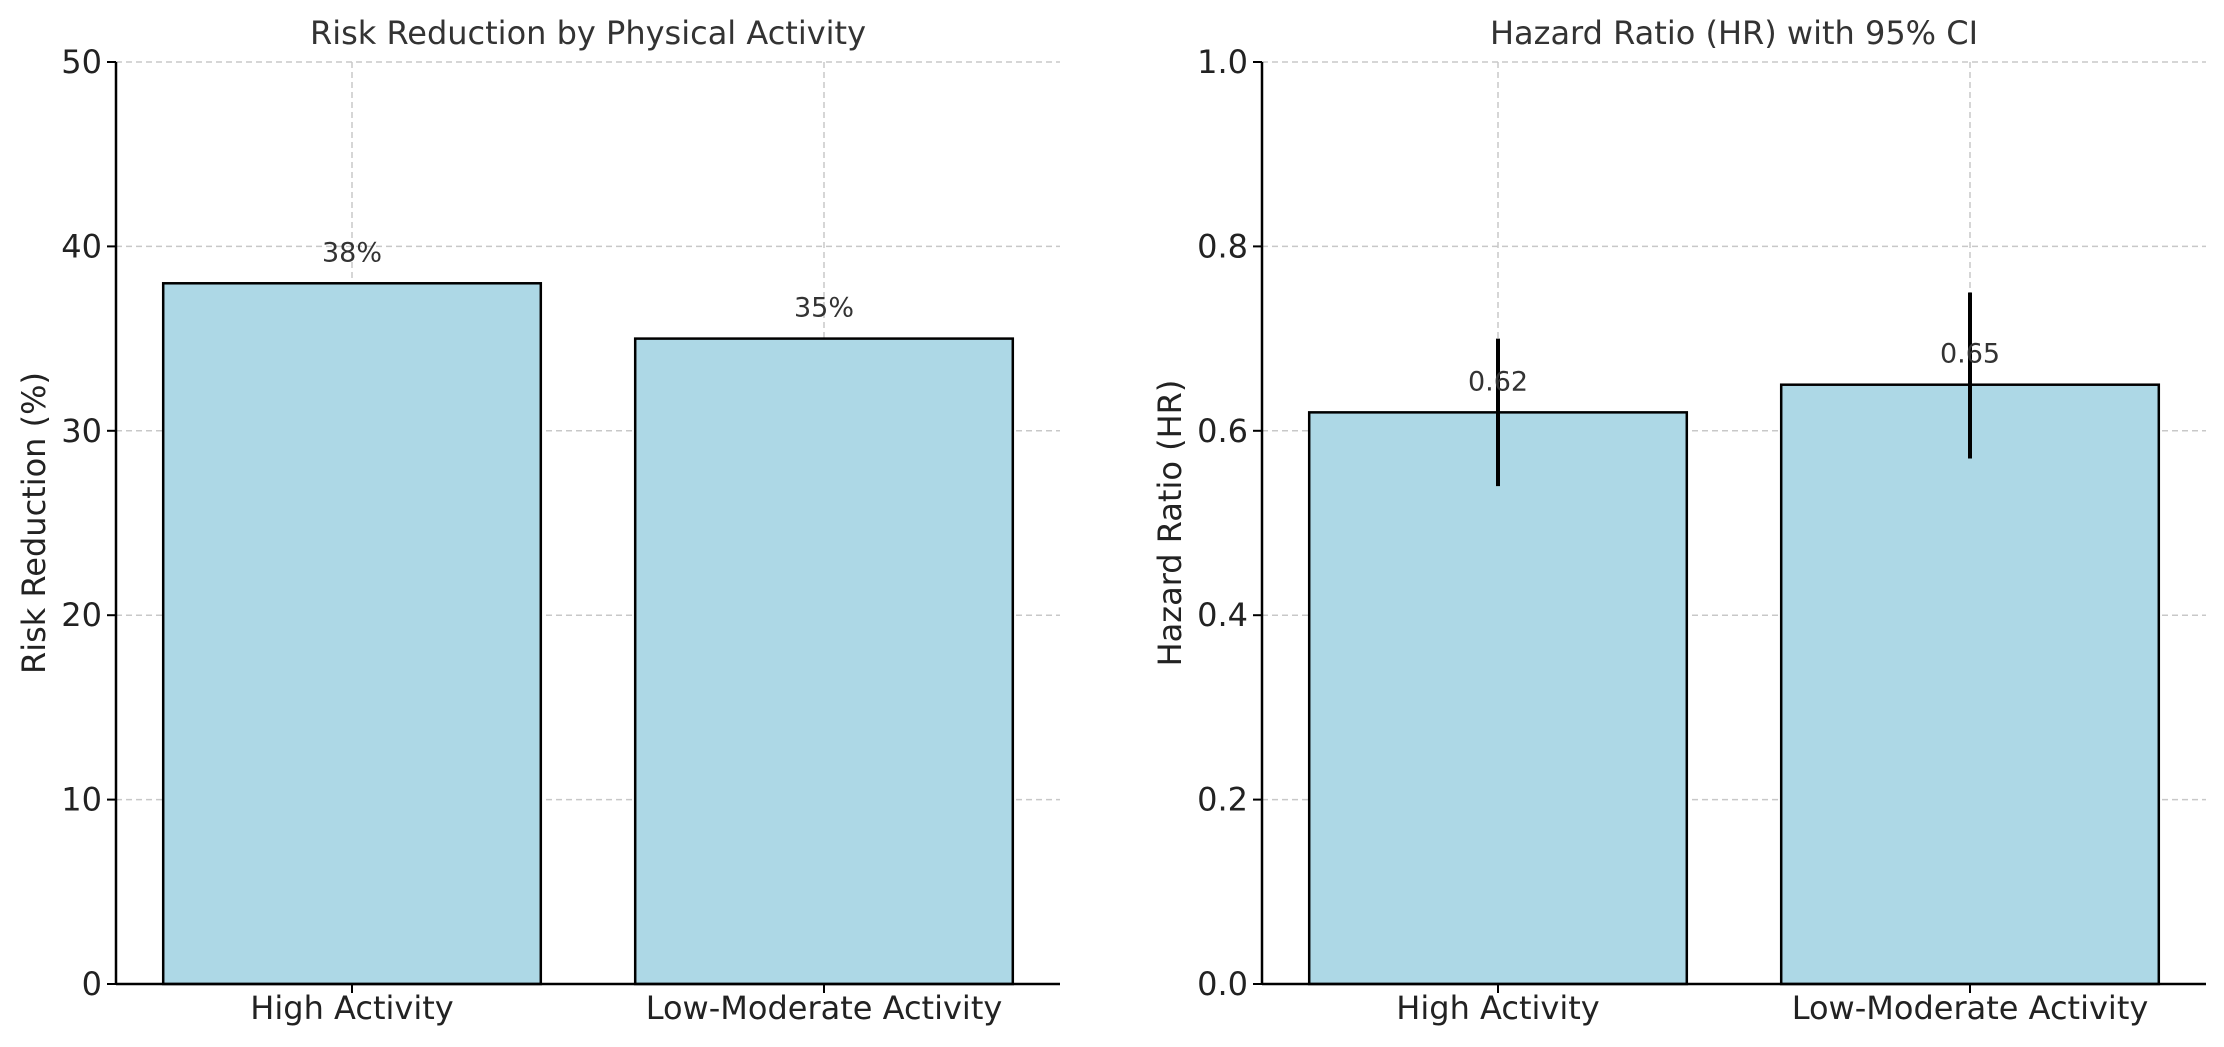 The image size is (2224, 1047). I want to click on y-tick-label: 0.6, so click(1222, 431).